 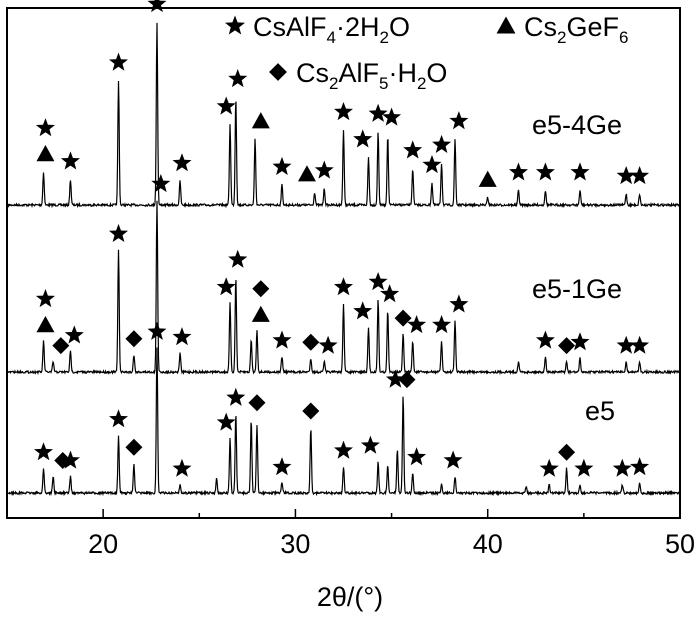 I want to click on legend-label: CsAlF4·2H2O, so click(x=331, y=29).